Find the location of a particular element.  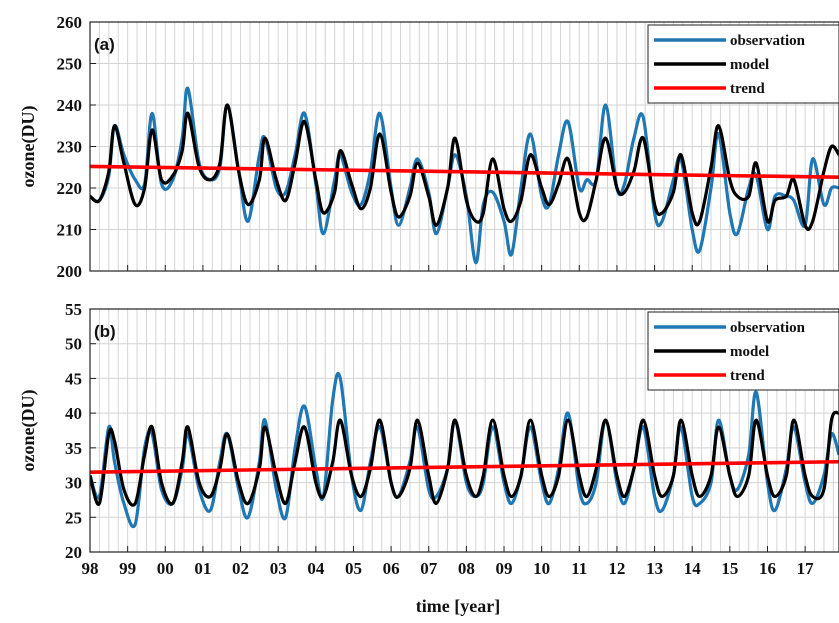

y-tick-label: 230 is located at coordinates (70, 147).